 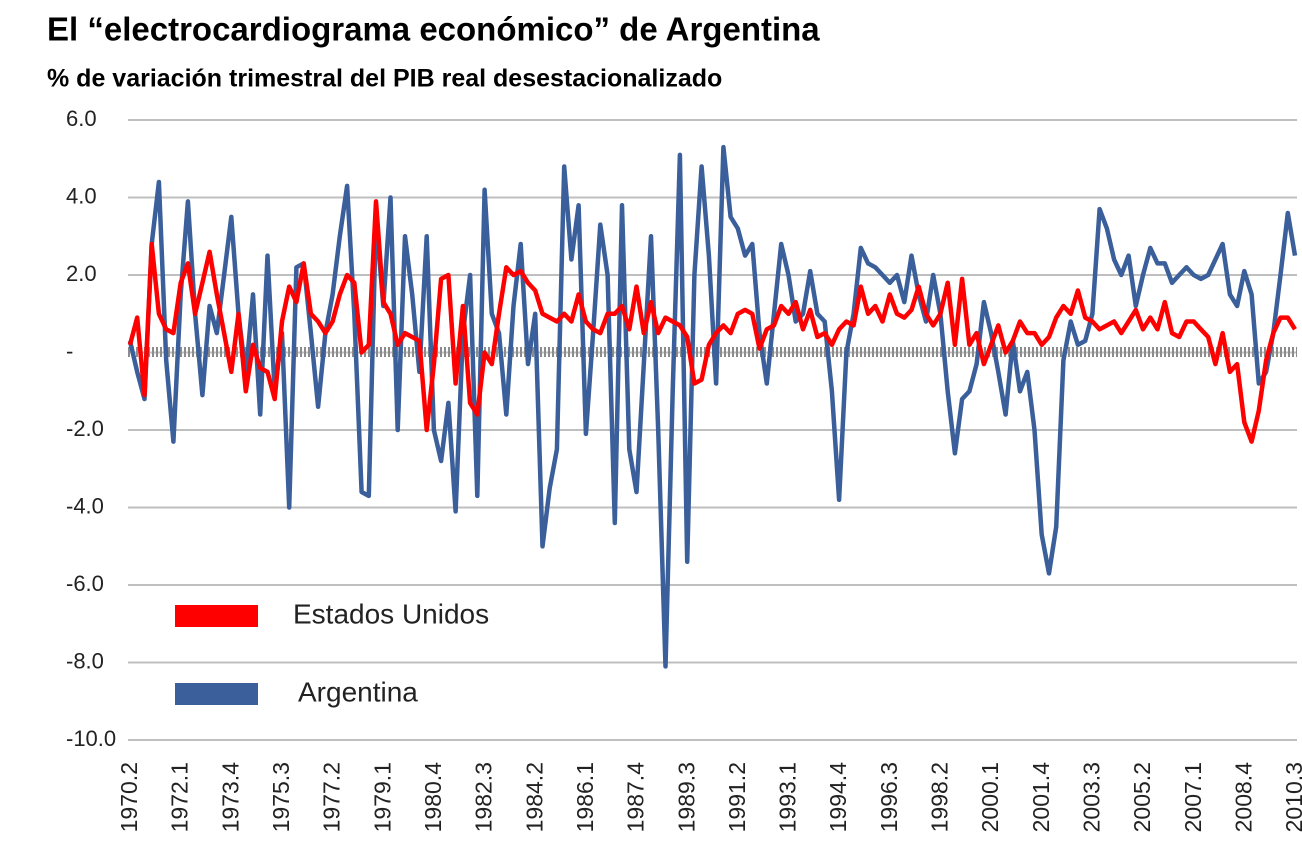 I want to click on x-tick-label: 2000.1, so click(x=990, y=797).